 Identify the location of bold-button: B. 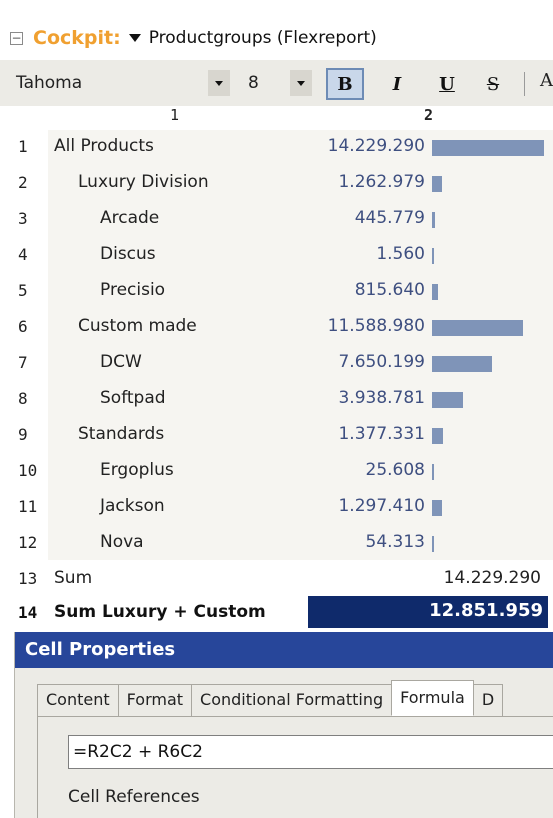
(345, 84).